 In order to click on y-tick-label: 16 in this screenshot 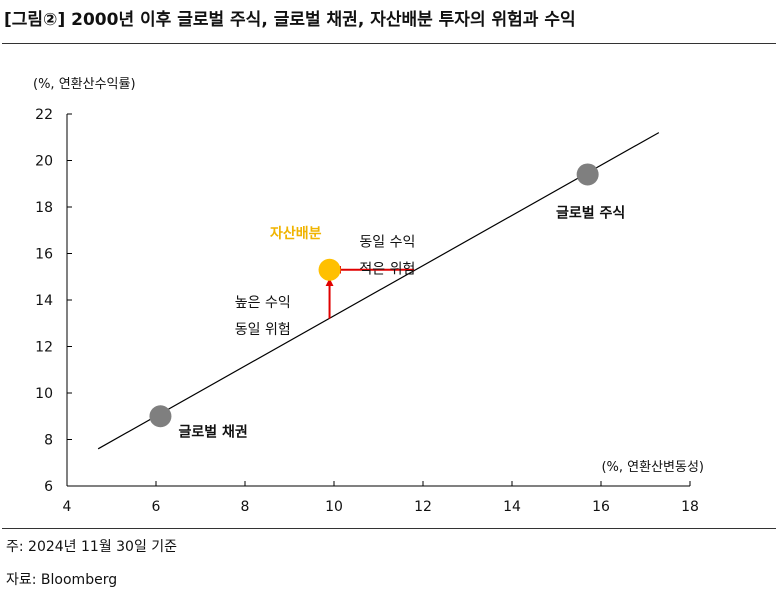, I will do `click(44, 255)`.